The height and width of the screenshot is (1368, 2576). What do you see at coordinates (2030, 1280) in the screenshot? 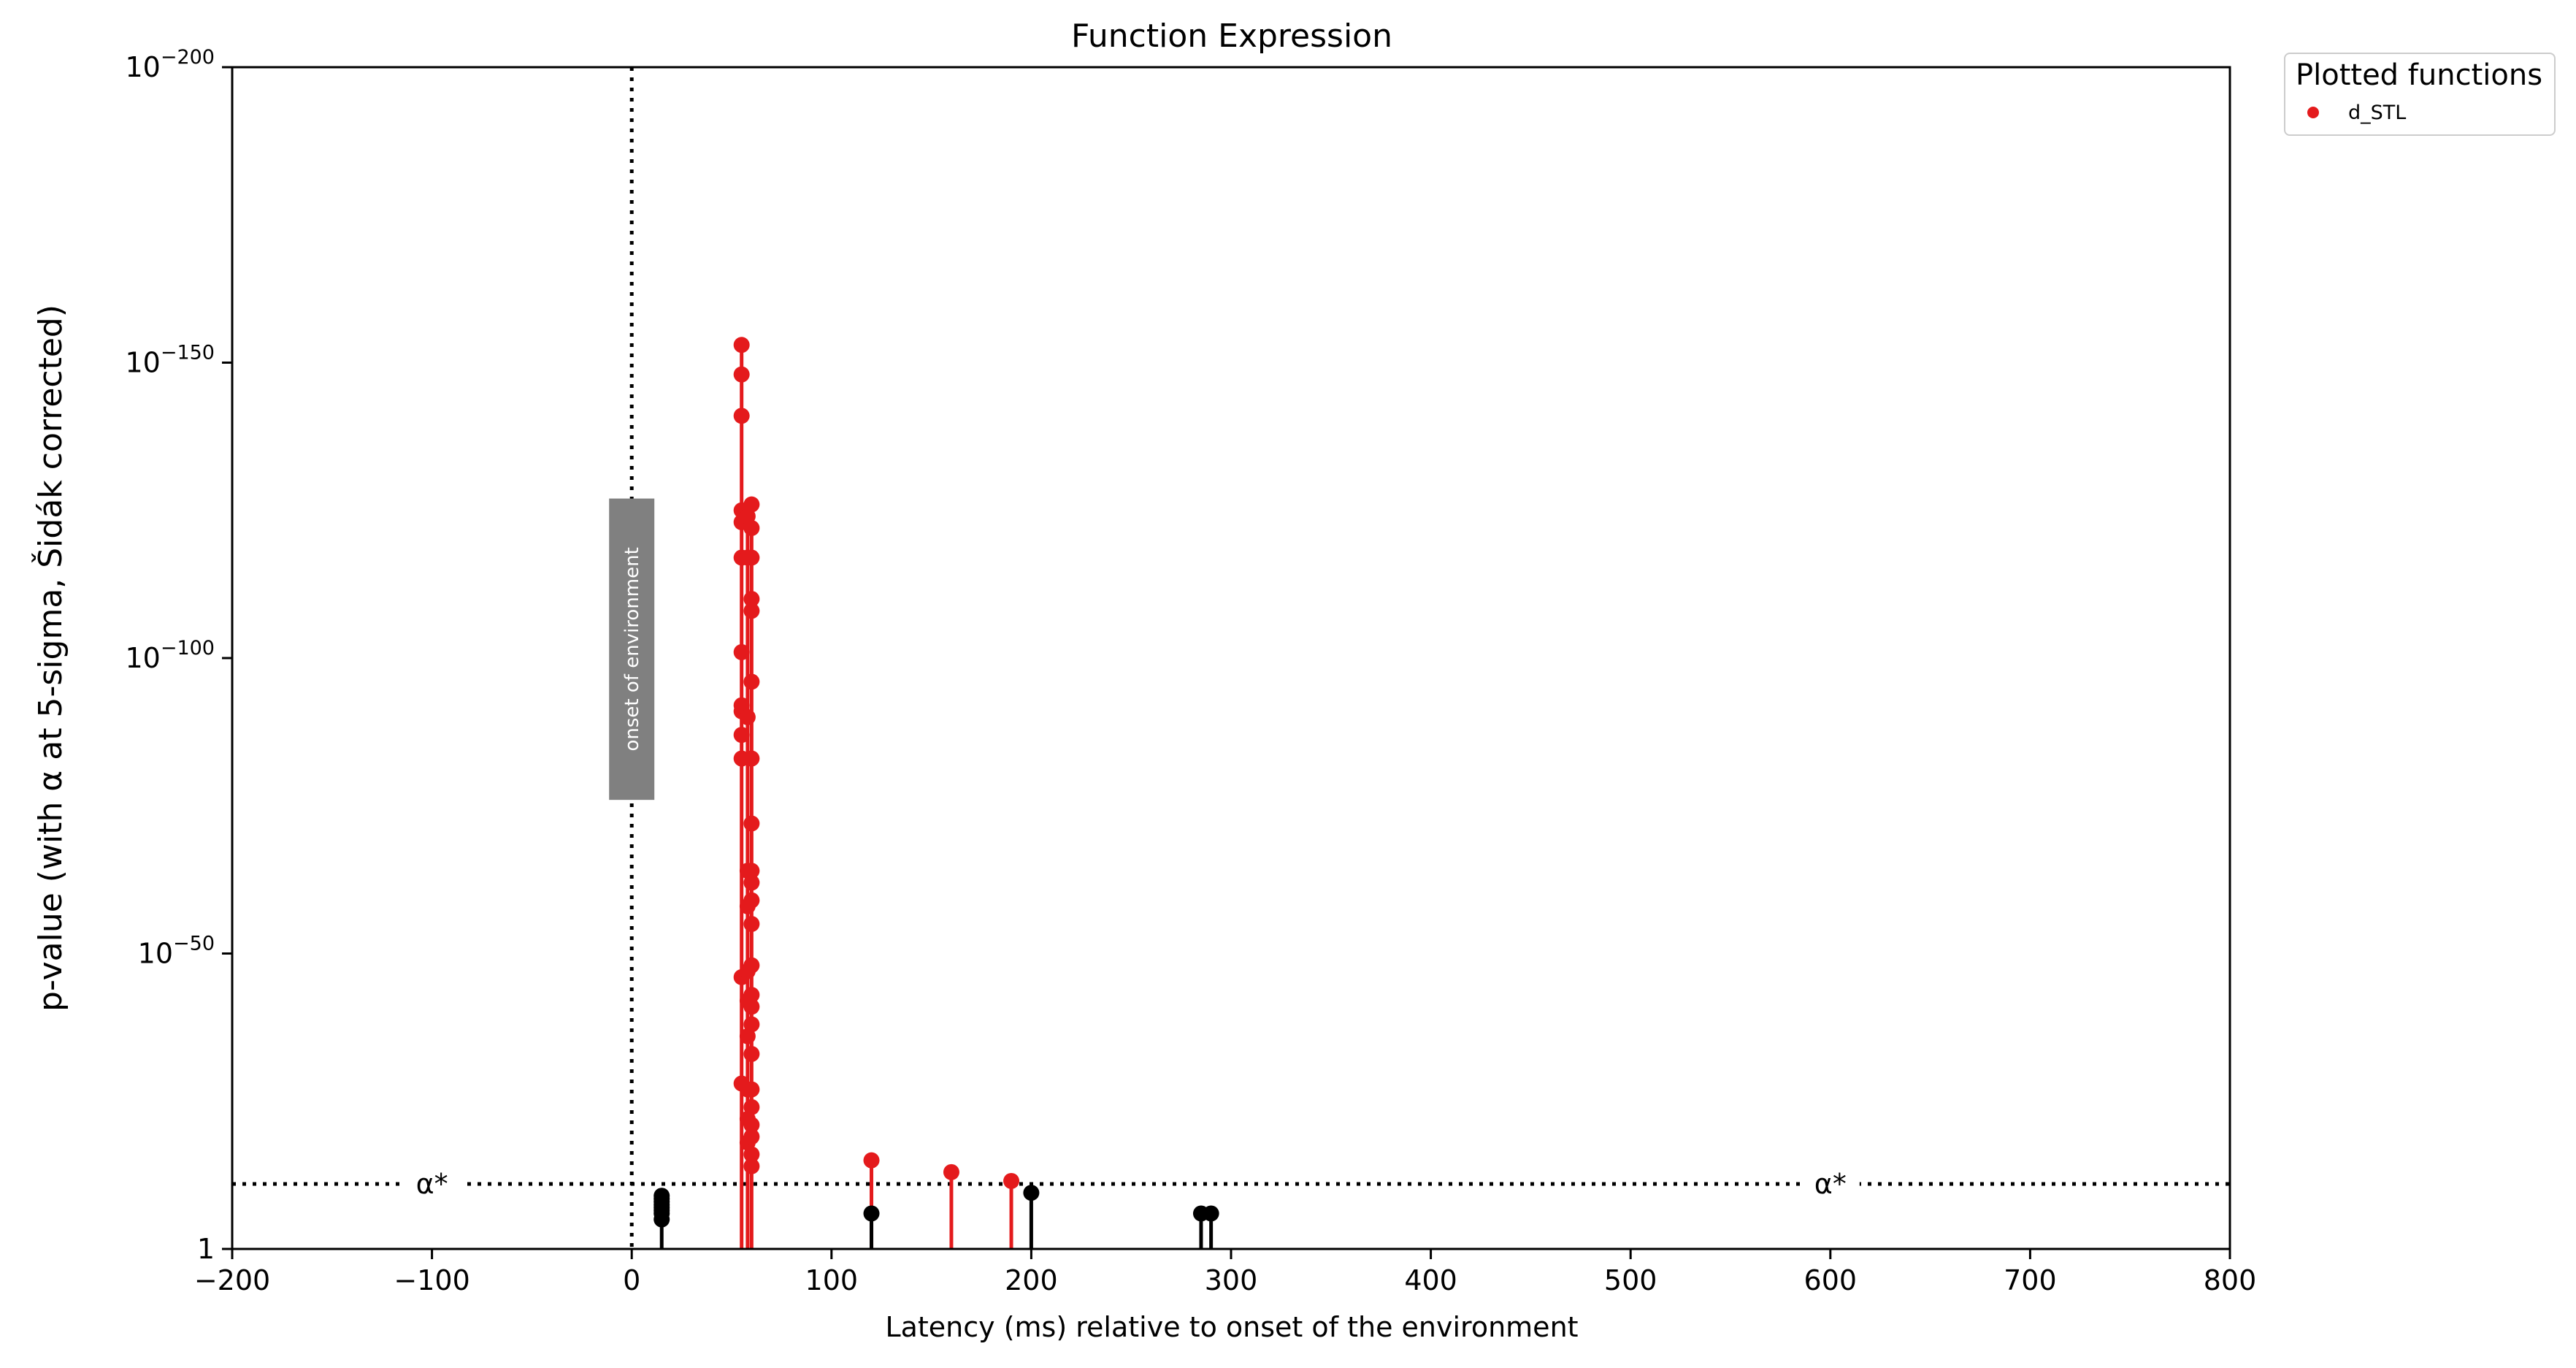
I see `x-tick-label: 700` at bounding box center [2030, 1280].